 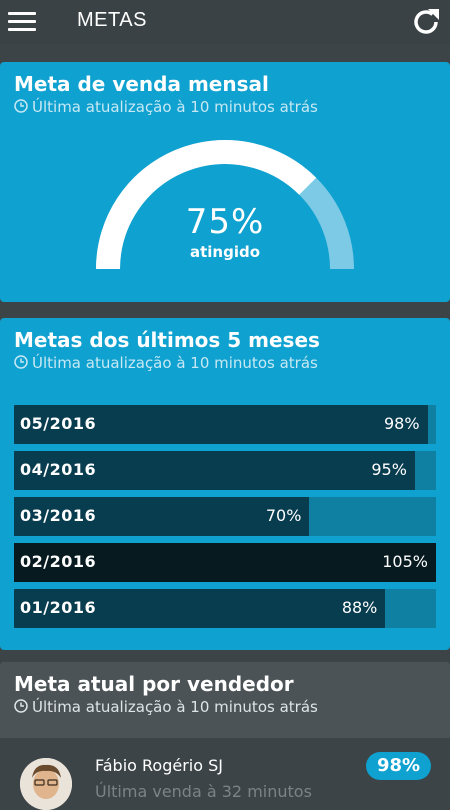 I want to click on last-months-updated: Última atualização à 10 minutos atrás, so click(x=166, y=363).